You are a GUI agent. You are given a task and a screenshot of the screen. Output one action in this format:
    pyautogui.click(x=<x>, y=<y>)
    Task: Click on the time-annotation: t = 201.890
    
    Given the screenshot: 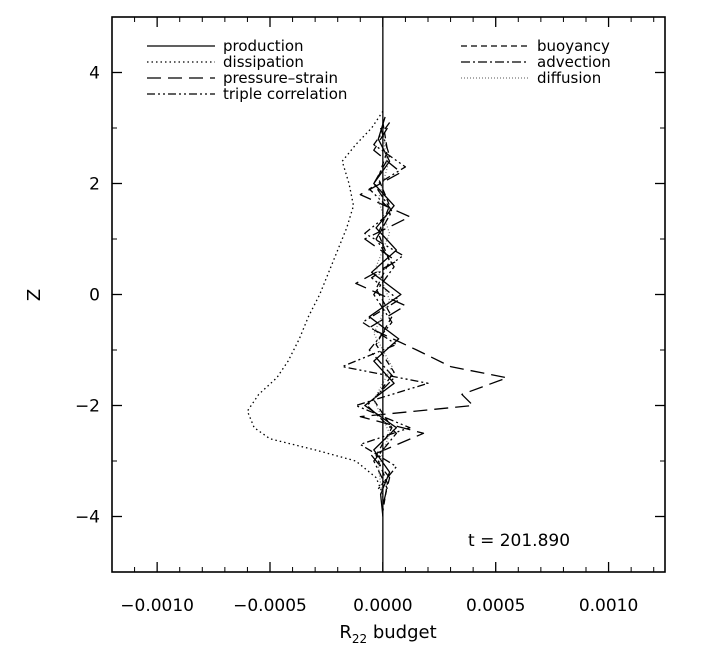 What is the action you would take?
    pyautogui.click(x=519, y=541)
    